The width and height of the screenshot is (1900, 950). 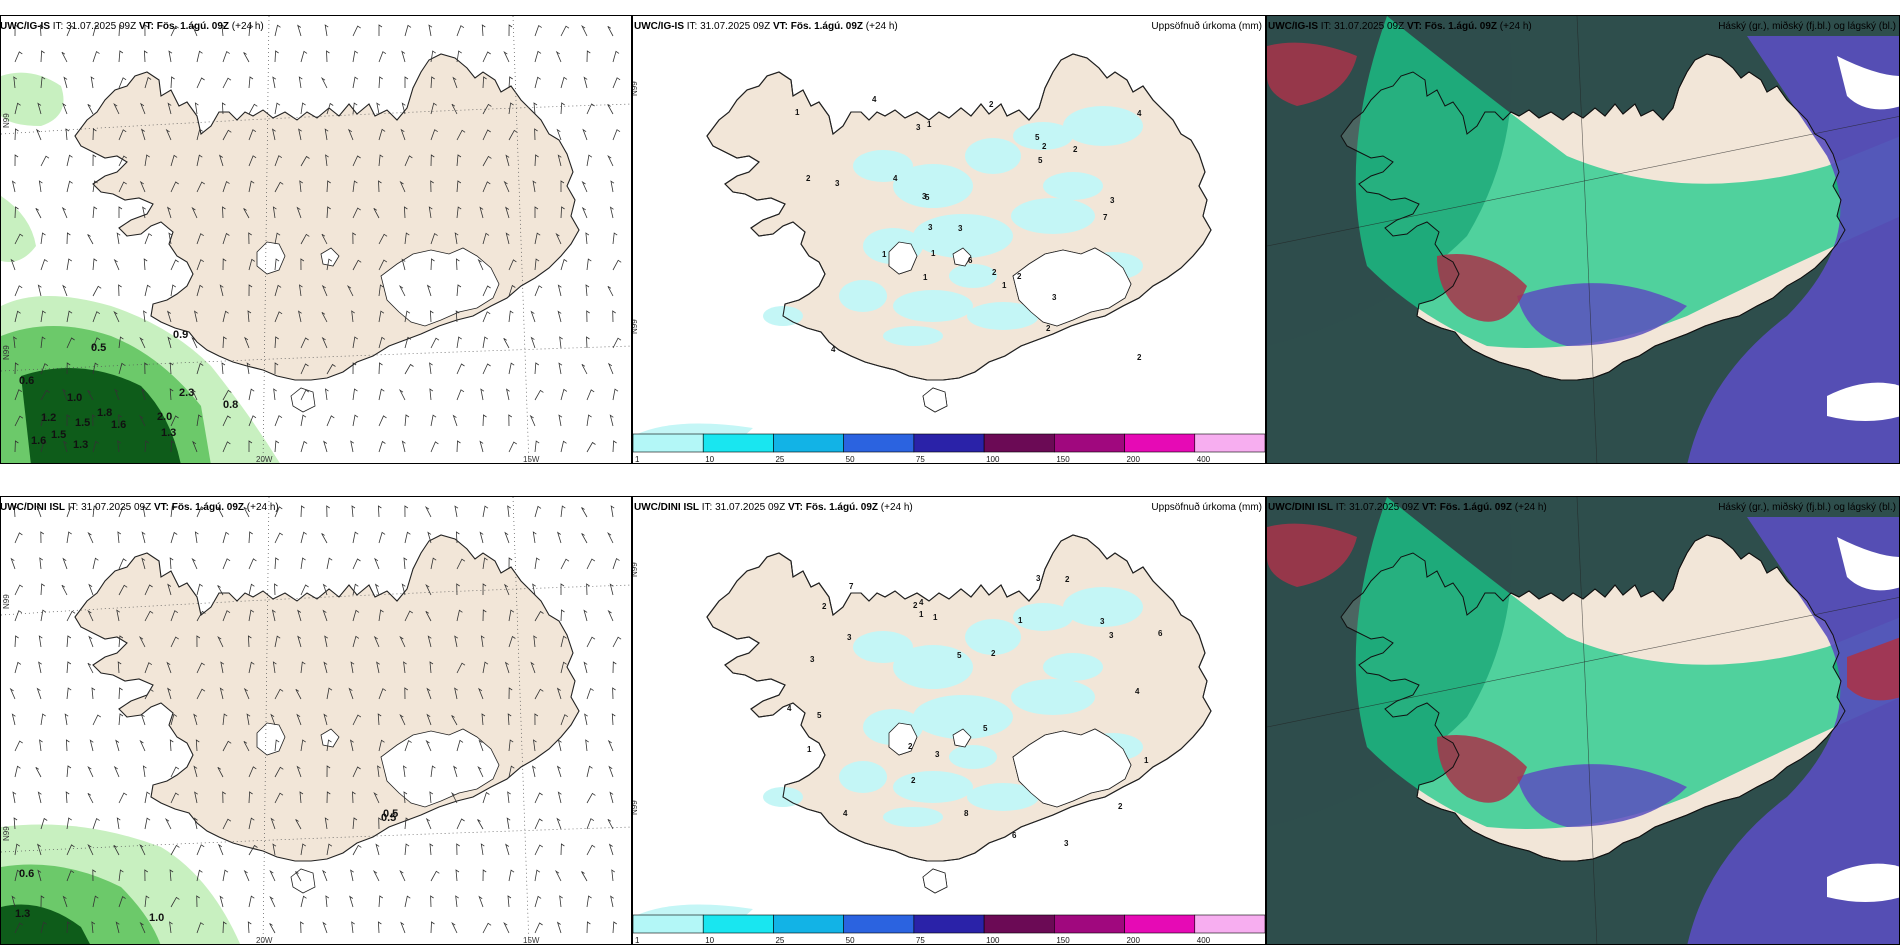 What do you see at coordinates (1793, 730) in the screenshot?
I see `cloud-low-east` at bounding box center [1793, 730].